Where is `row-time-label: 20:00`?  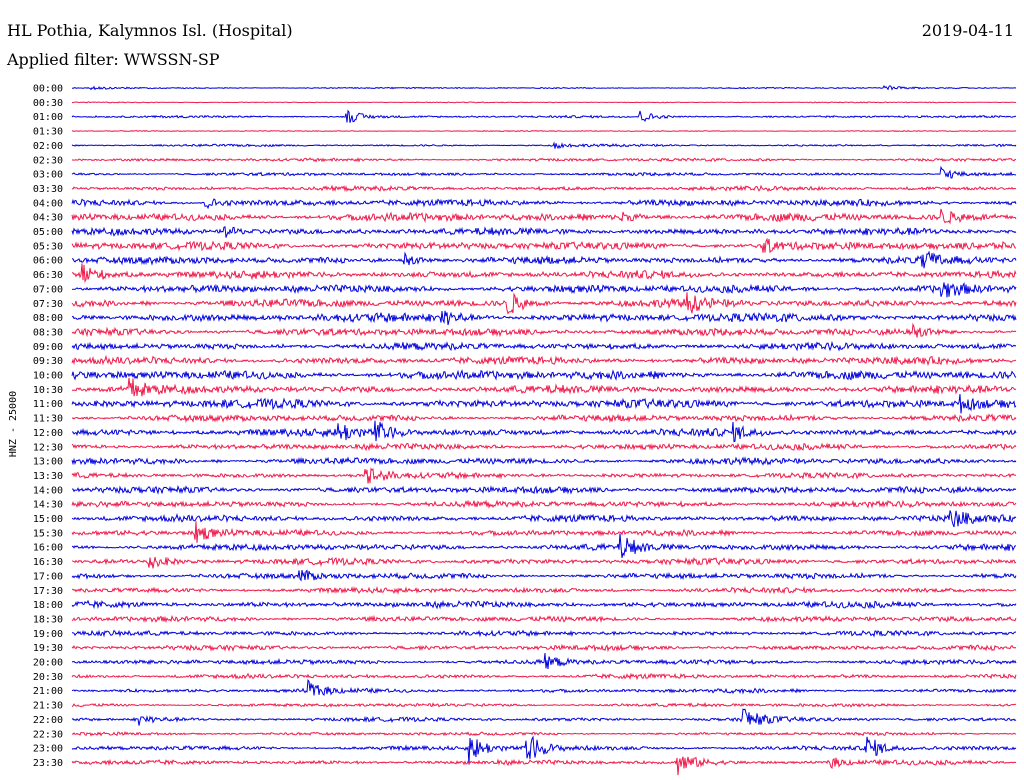
row-time-label: 20:00 is located at coordinates (48, 663).